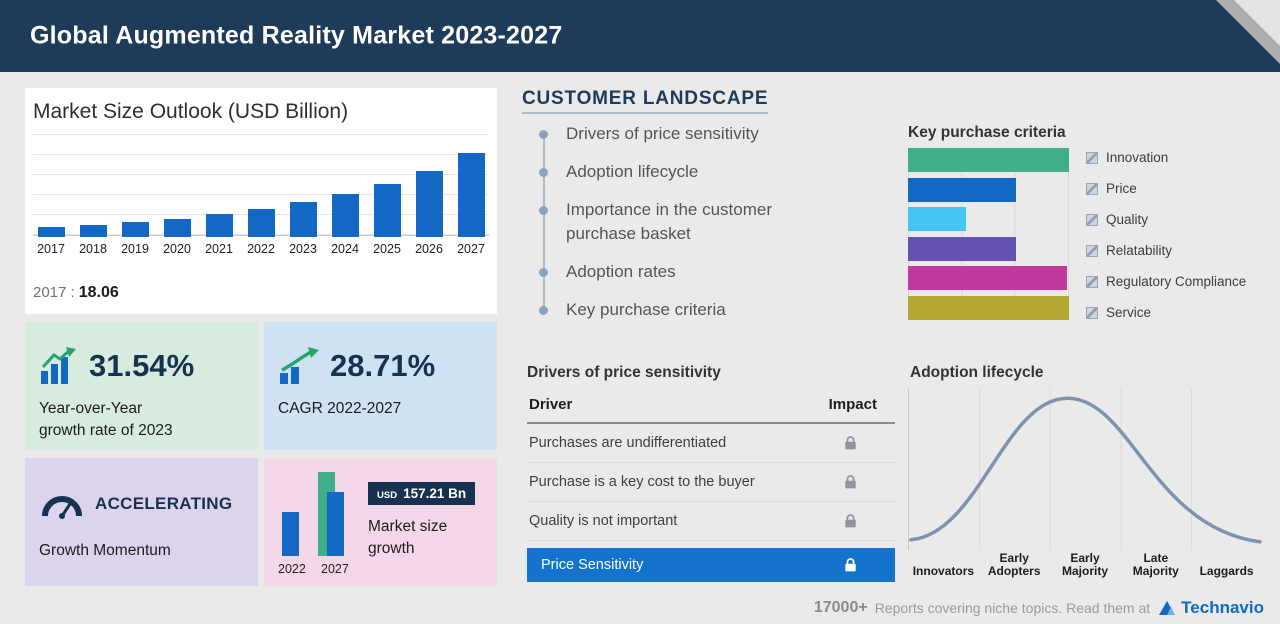 The width and height of the screenshot is (1280, 624). Describe the element at coordinates (429, 214) in the screenshot. I see `outlook-bar-group: 2026` at that location.